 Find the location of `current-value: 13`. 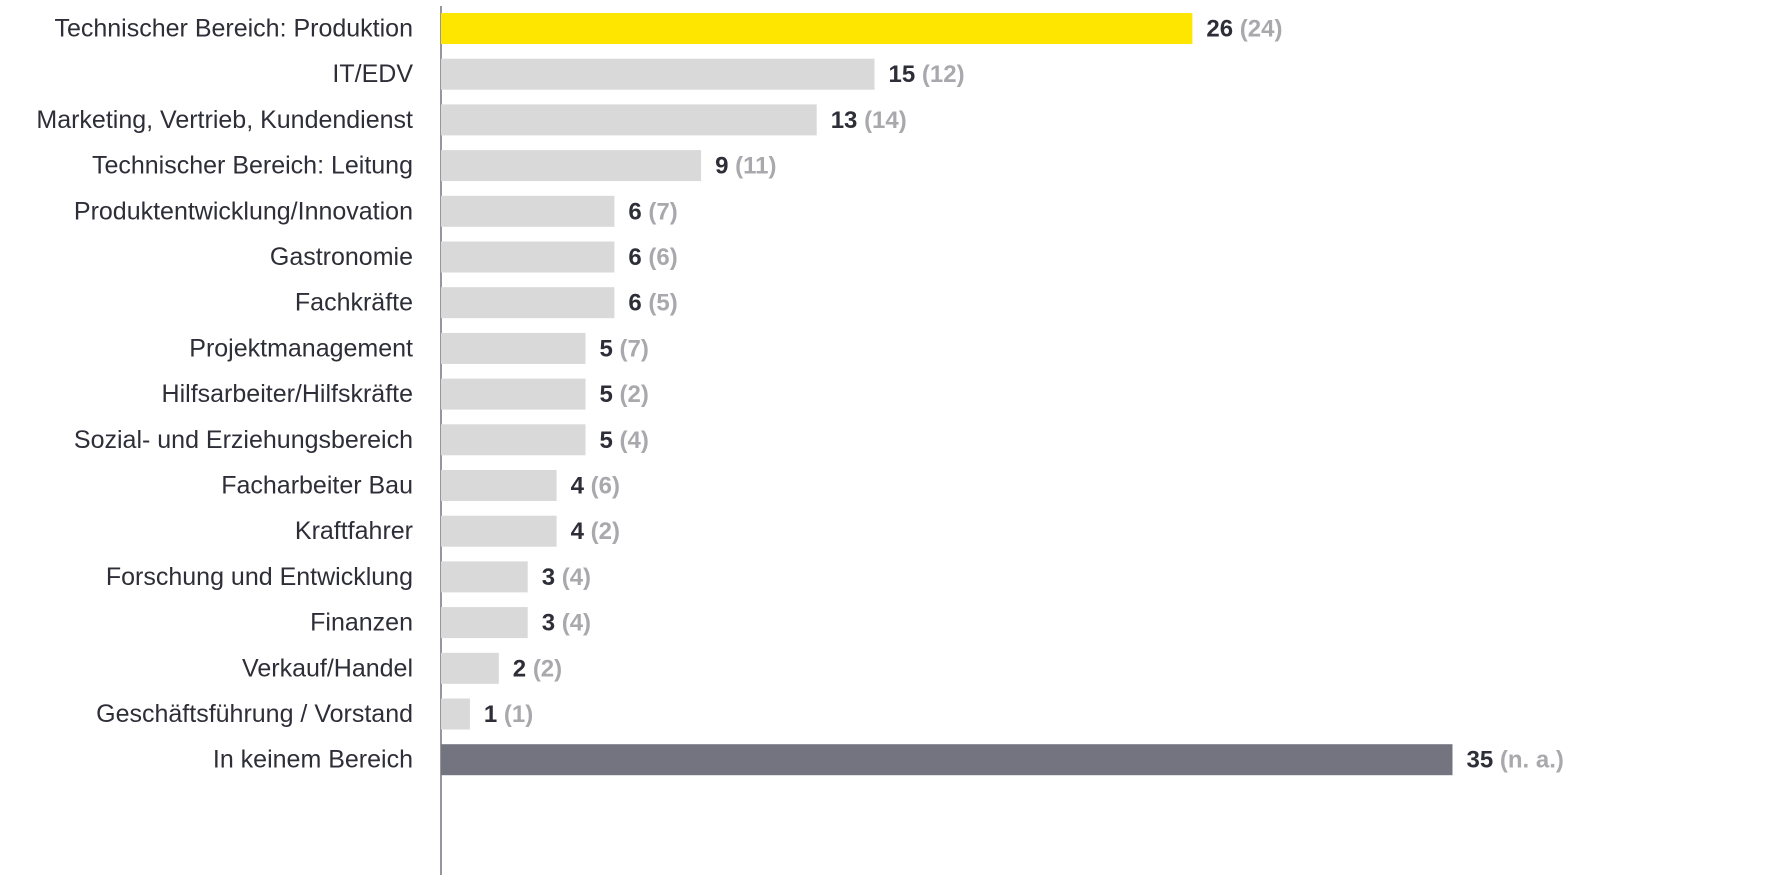

current-value: 13 is located at coordinates (847, 119).